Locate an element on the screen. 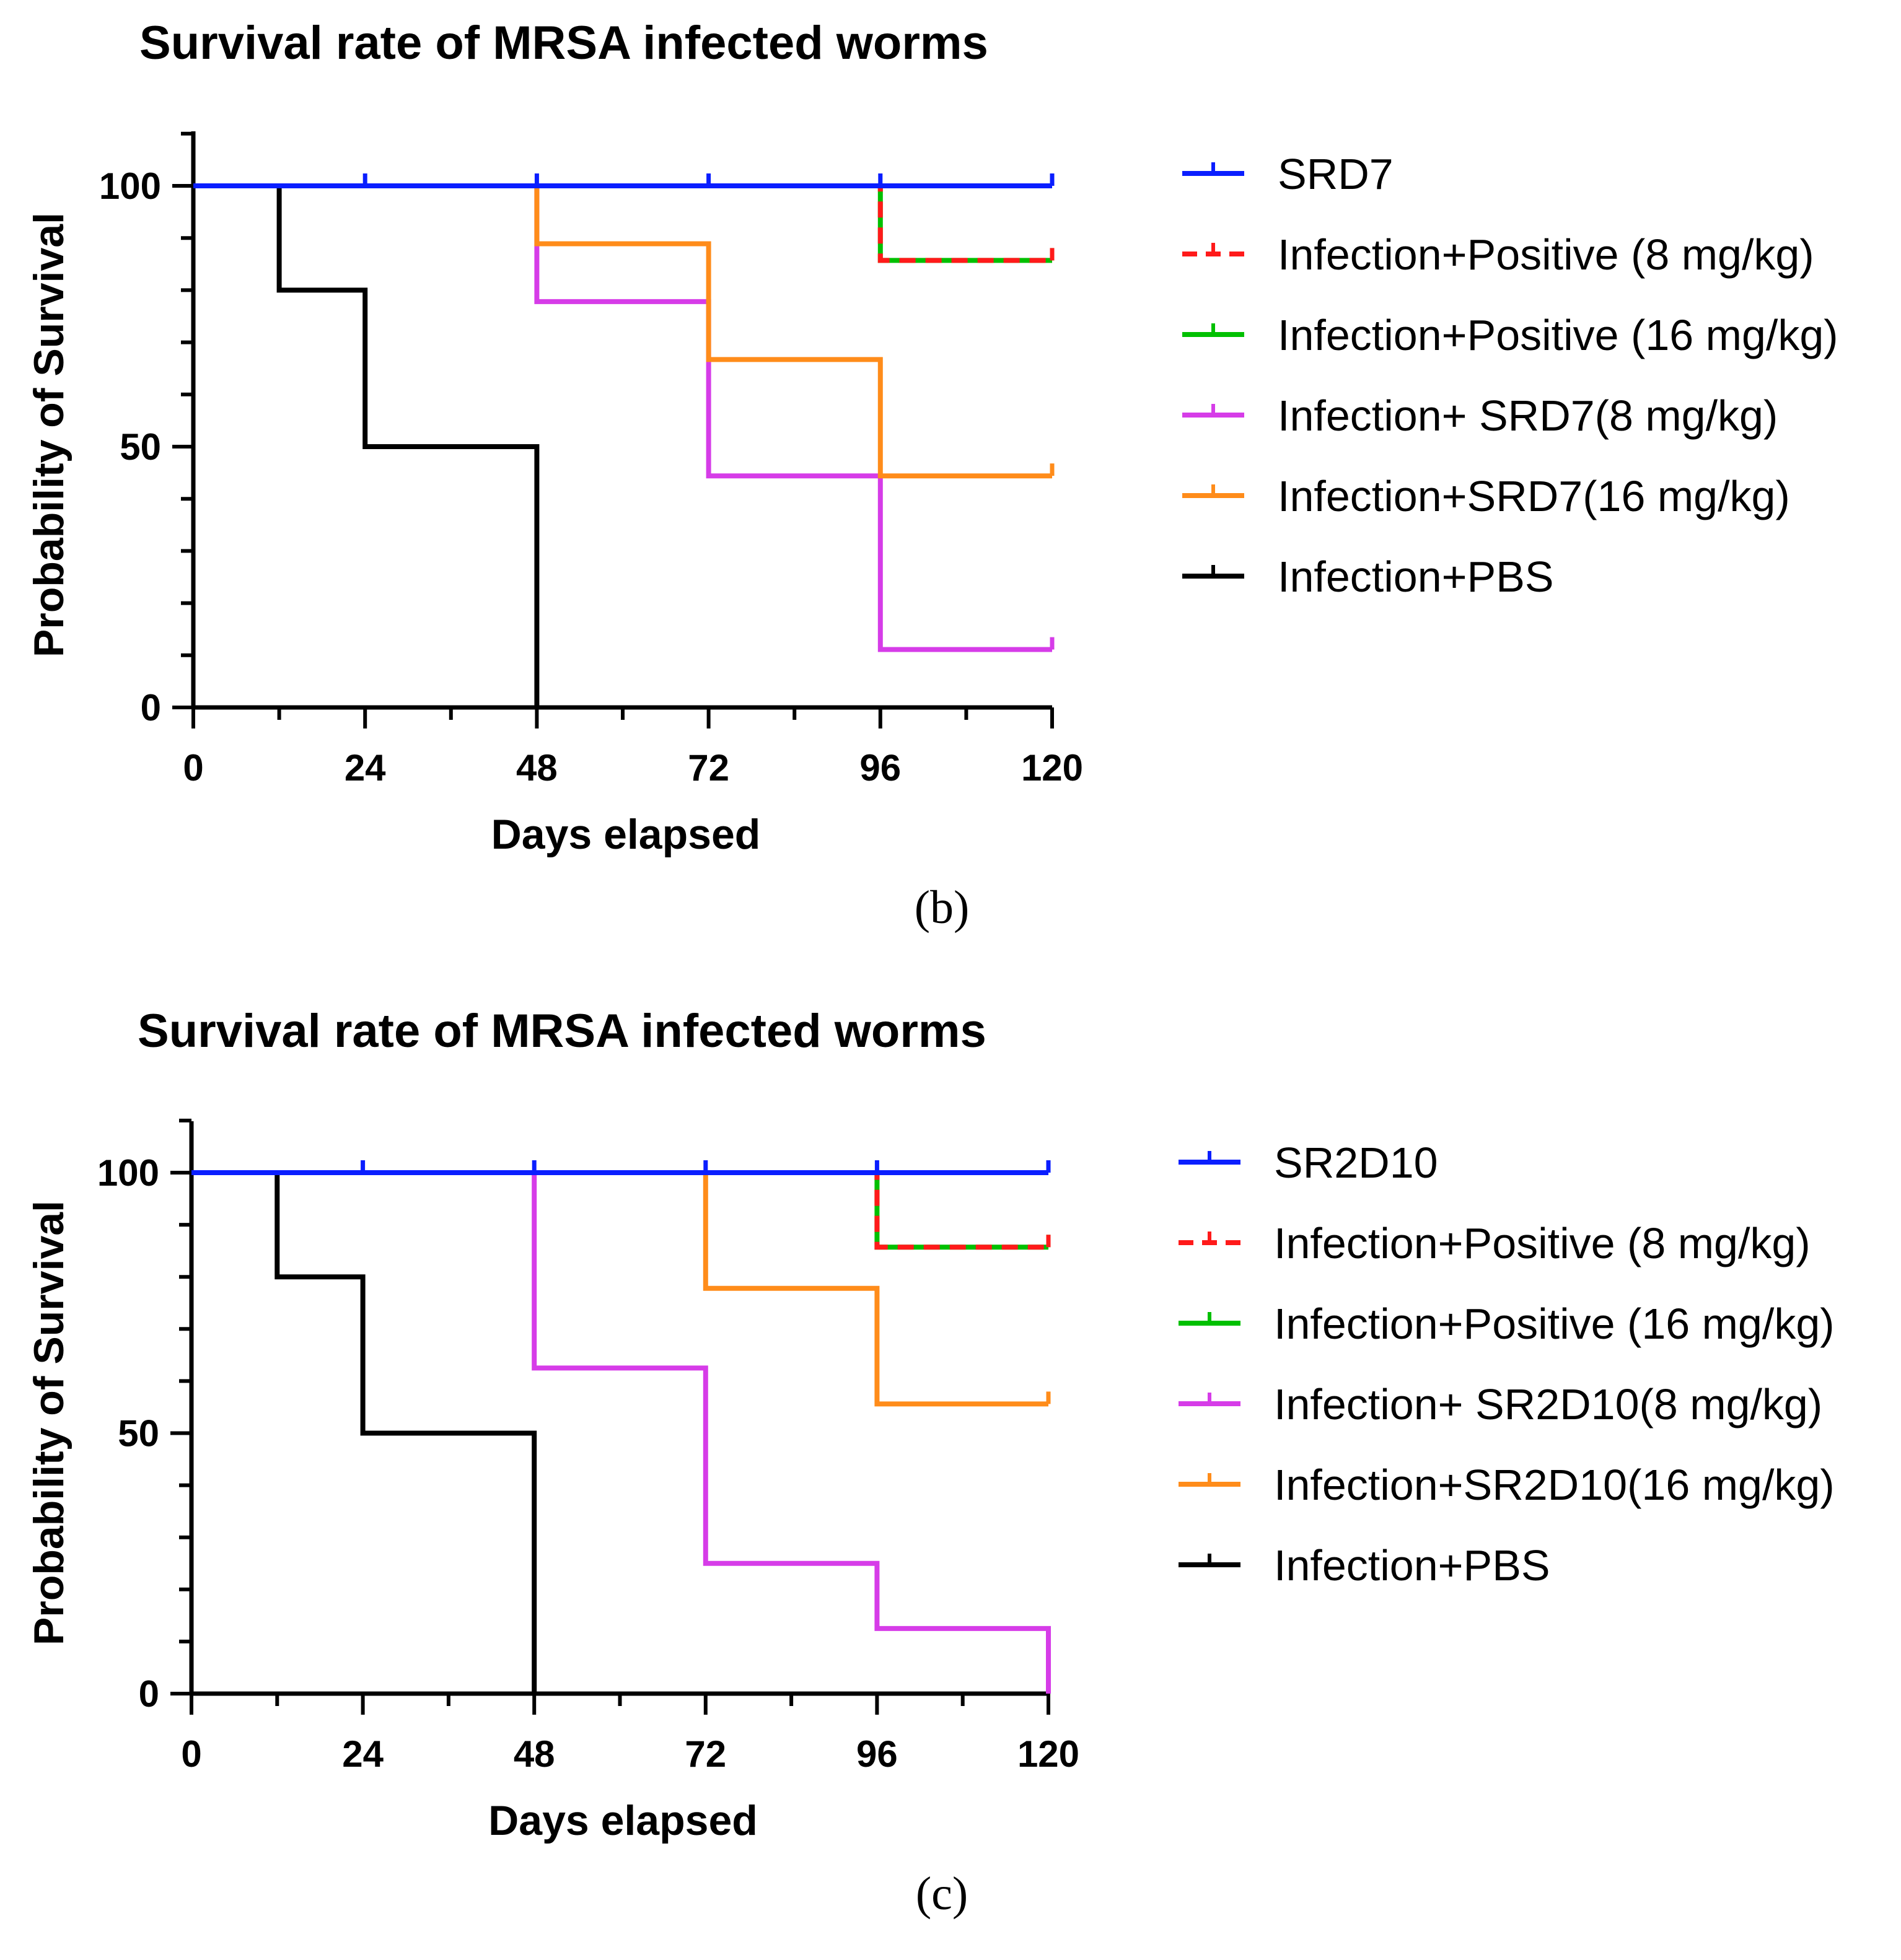 The width and height of the screenshot is (1901, 1960). legend-label-3: Infection+ SR2D10(8 mg/kg) is located at coordinates (1548, 1404).